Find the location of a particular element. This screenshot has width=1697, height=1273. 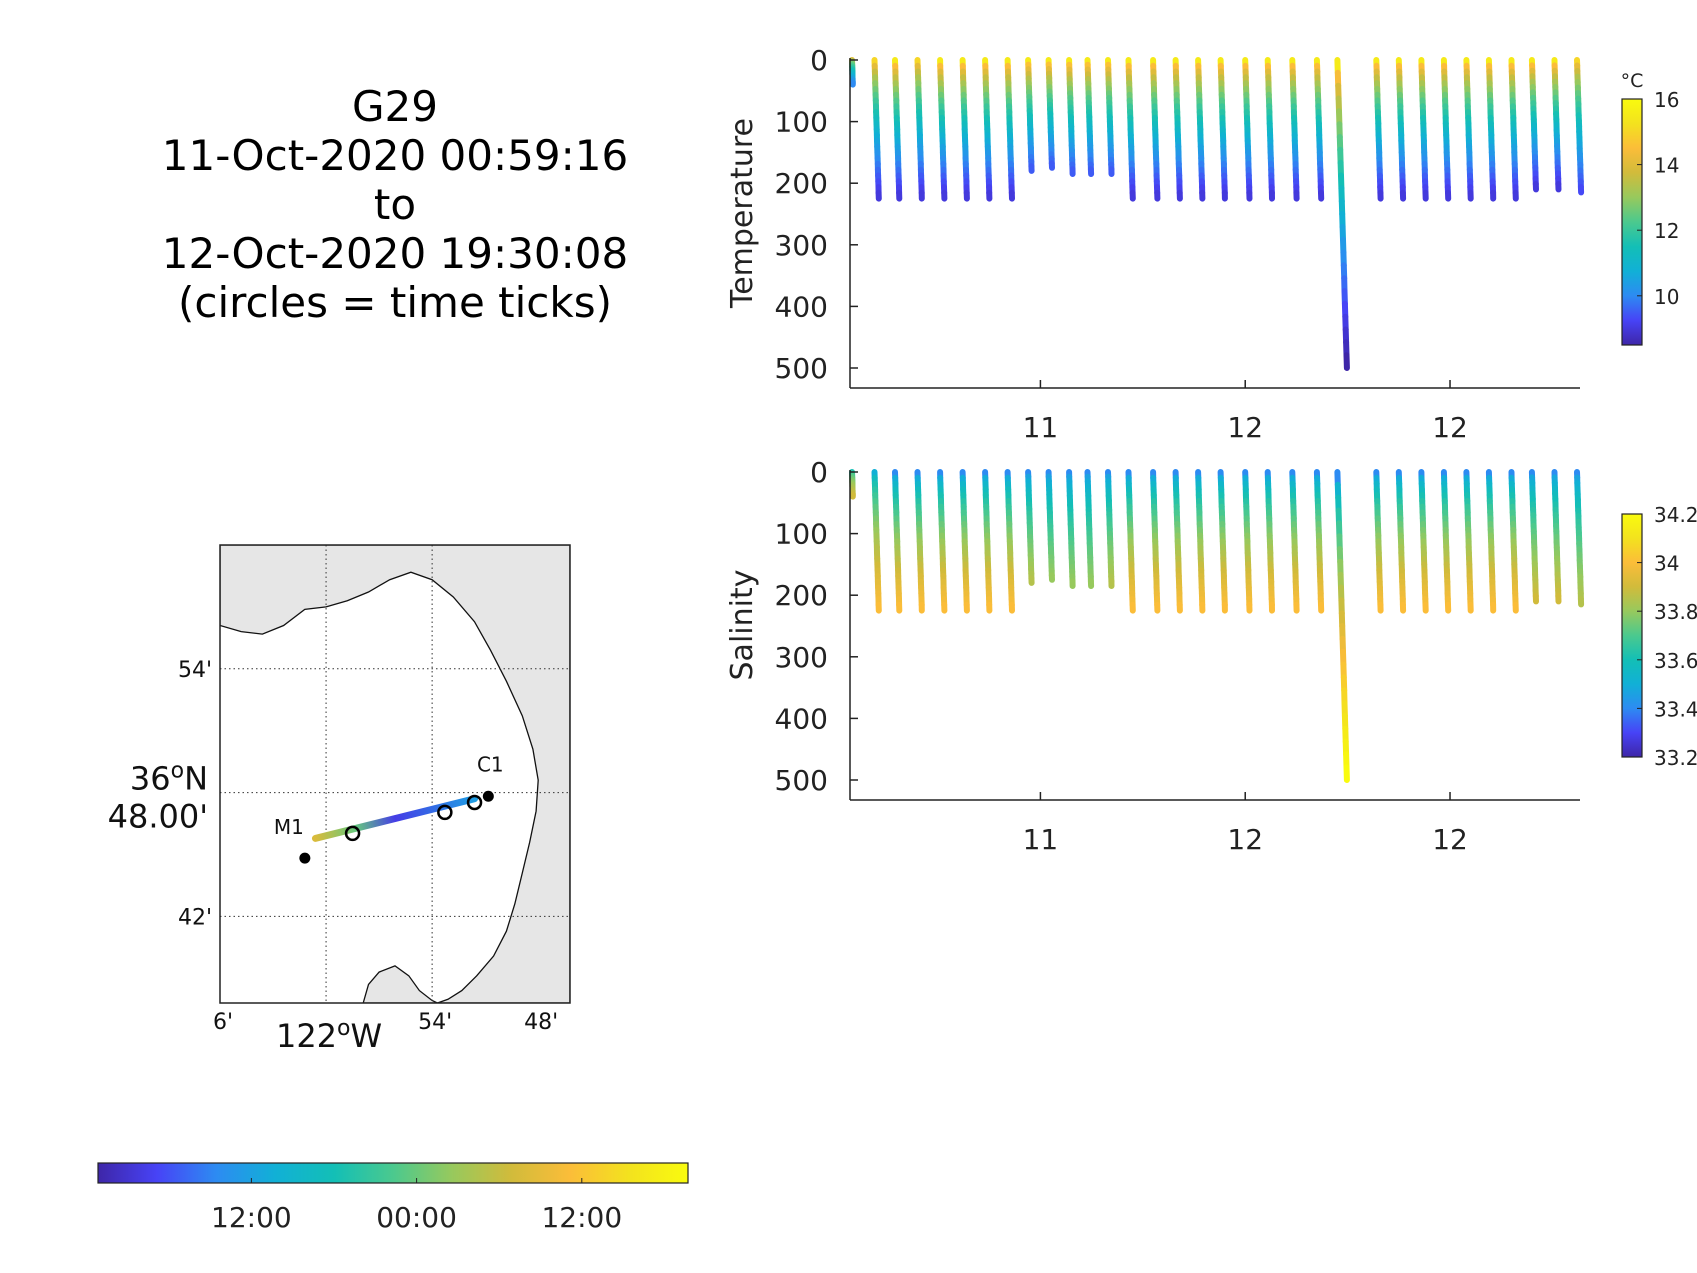

colorbar-tick-label: 33.4 is located at coordinates (1675, 709).